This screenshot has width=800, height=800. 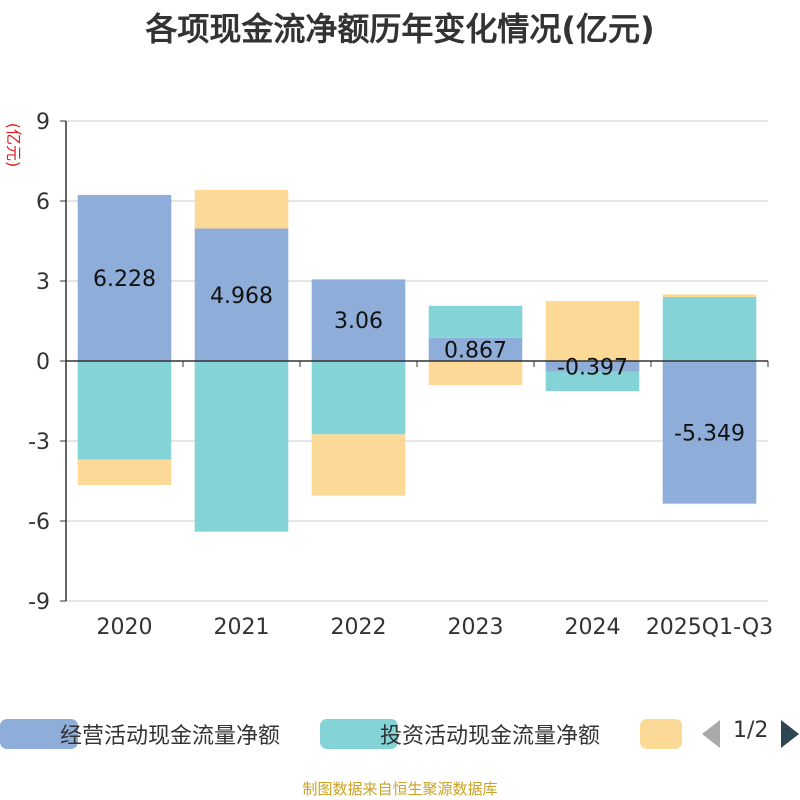 I want to click on legend-label-operating: 经营活动现金流量净额, so click(x=170, y=736).